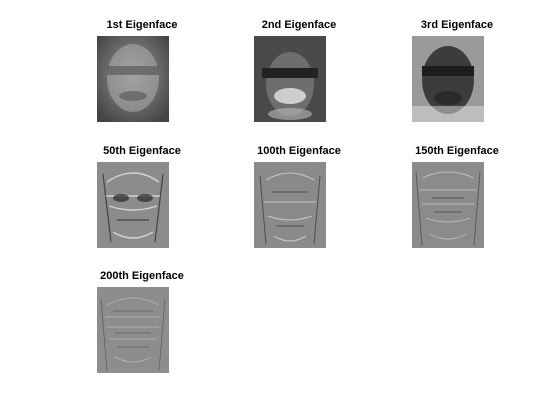  Describe the element at coordinates (142, 276) in the screenshot. I see `panel-title: 200th Eigenface` at that location.